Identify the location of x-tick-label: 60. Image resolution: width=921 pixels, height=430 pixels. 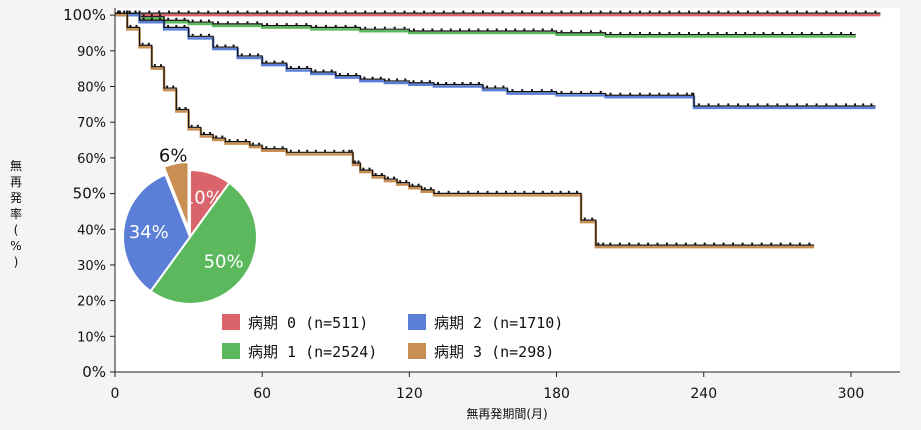
(262, 394).